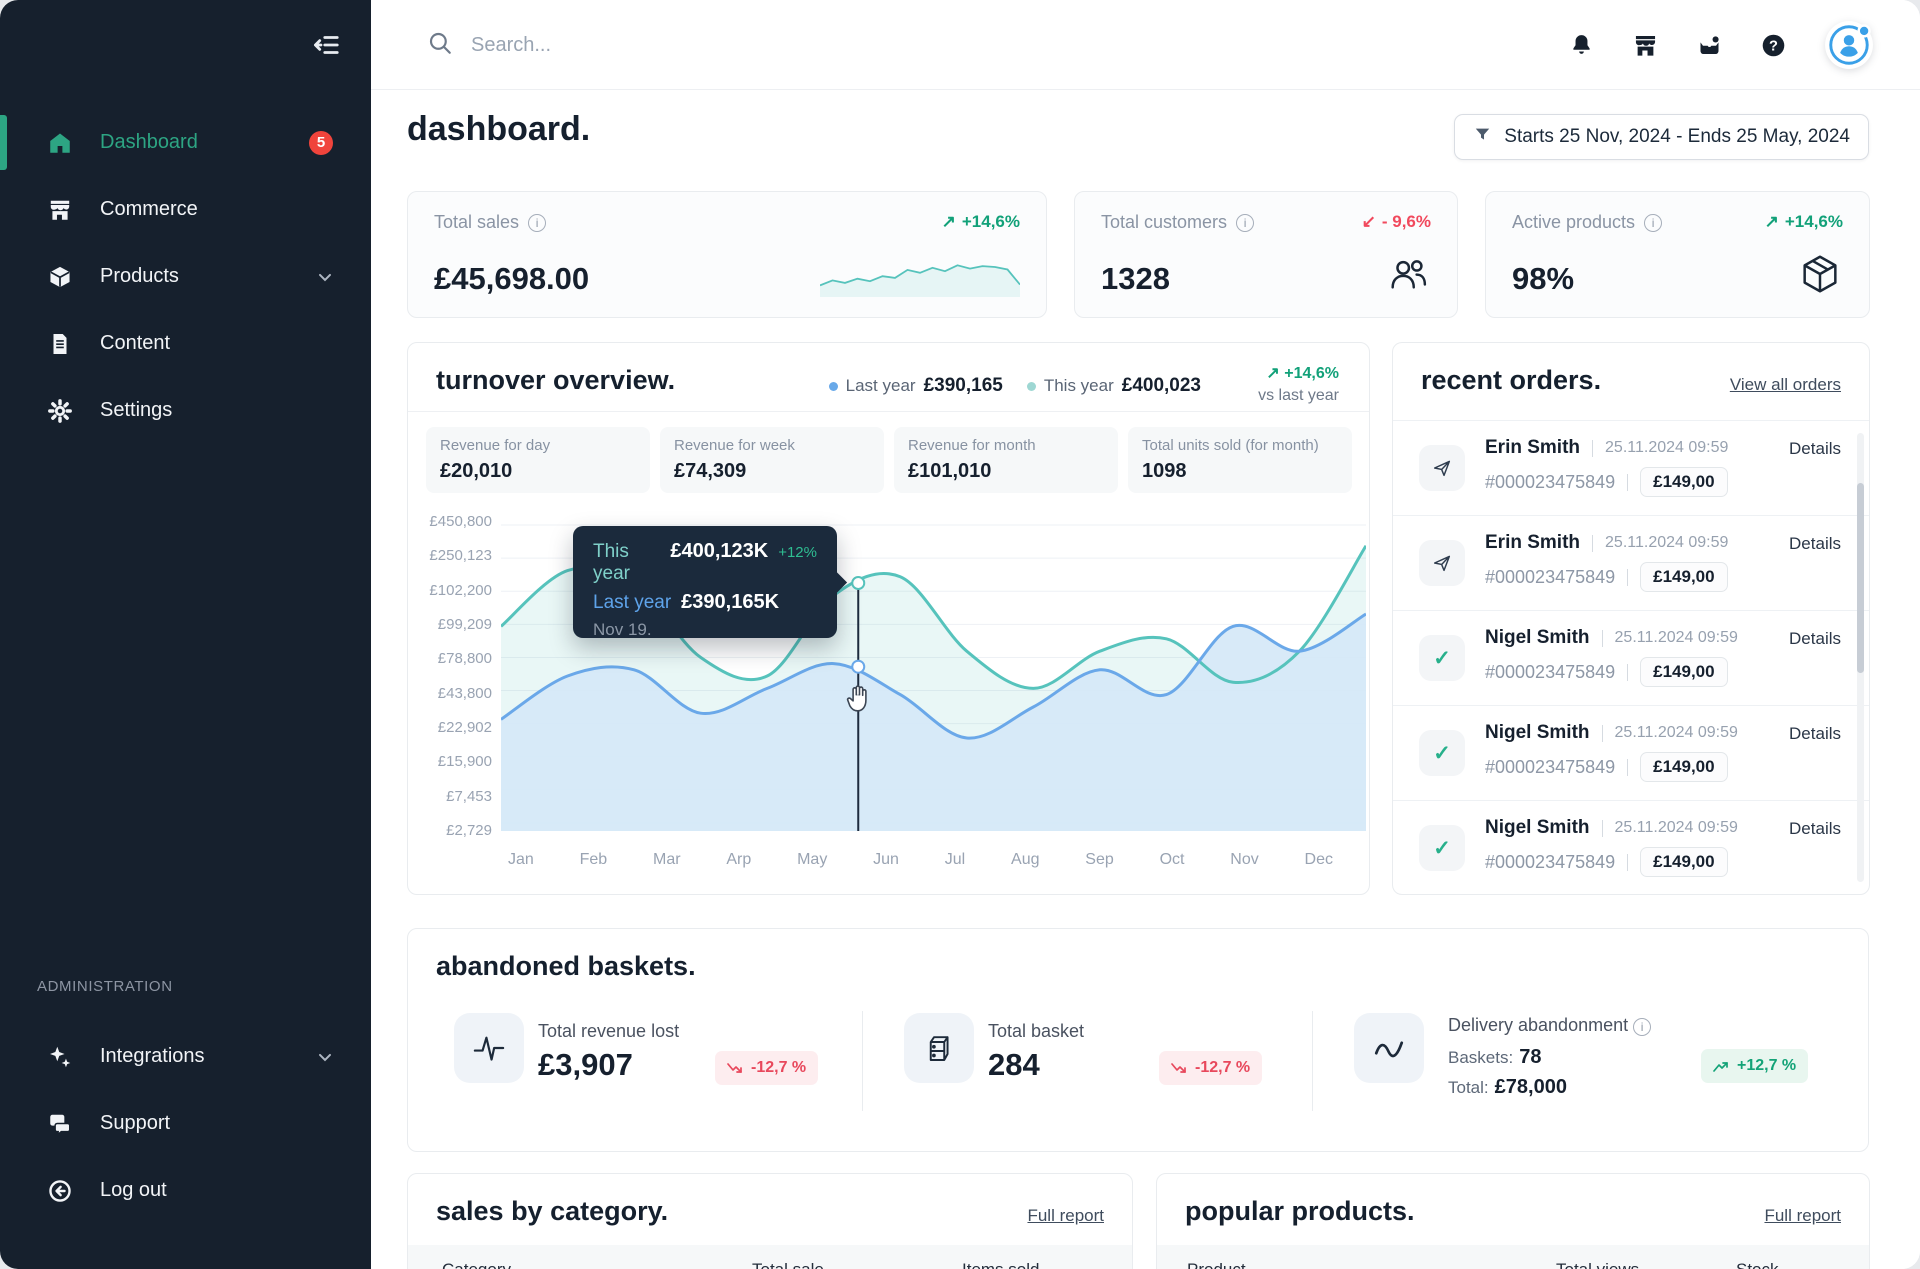 Image resolution: width=1920 pixels, height=1269 pixels. Describe the element at coordinates (185, 410) in the screenshot. I see `sidebar-item-settings: Settings` at that location.